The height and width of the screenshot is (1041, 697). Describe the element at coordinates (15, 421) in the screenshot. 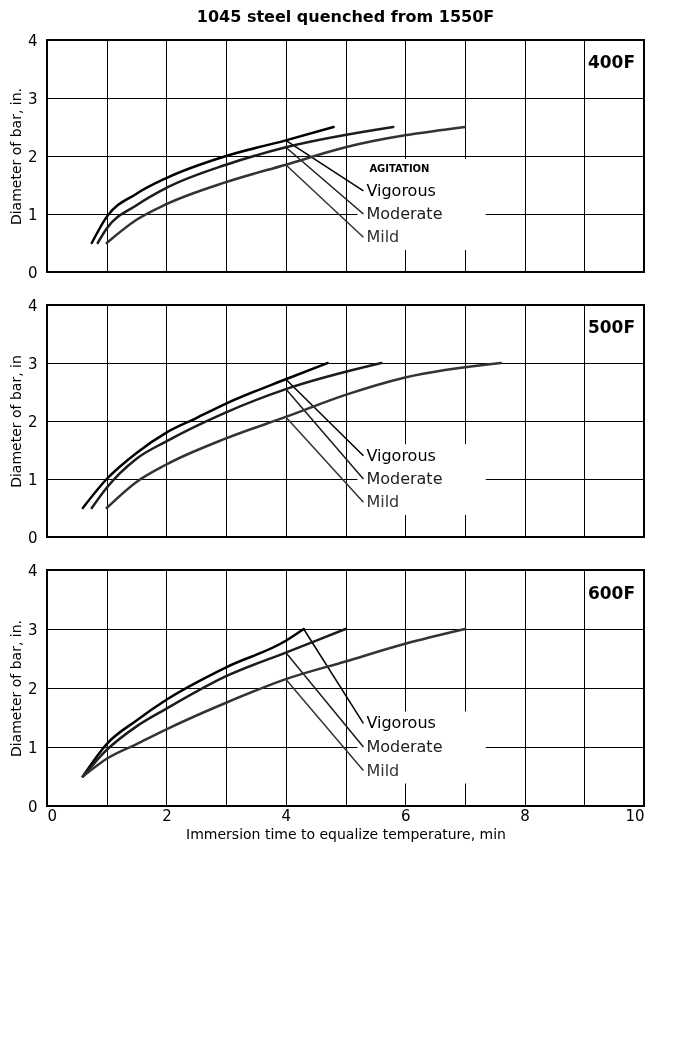

I see `y-axis-title: Diameter of bar, in` at that location.